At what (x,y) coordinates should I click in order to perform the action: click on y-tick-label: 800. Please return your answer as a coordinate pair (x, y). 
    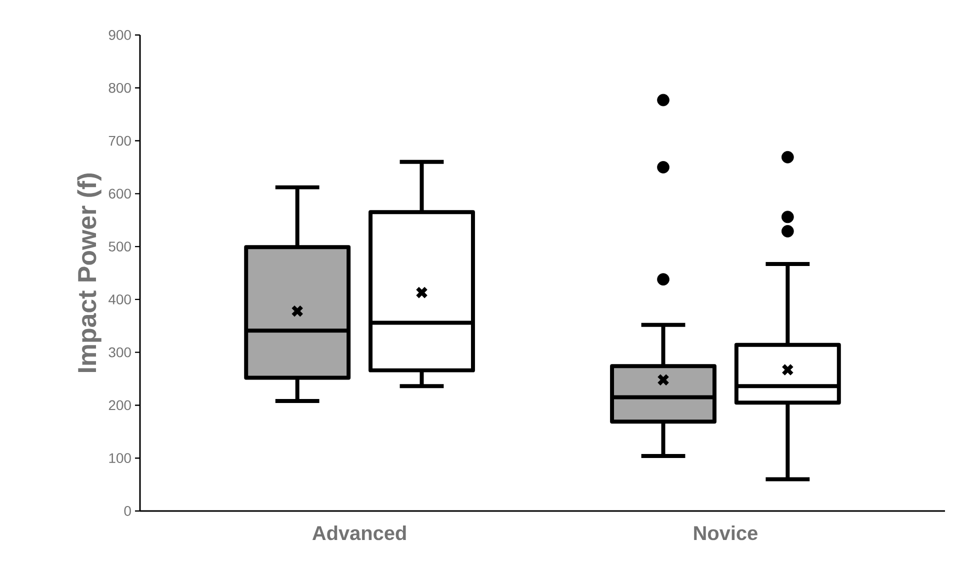
    Looking at the image, I should click on (119, 87).